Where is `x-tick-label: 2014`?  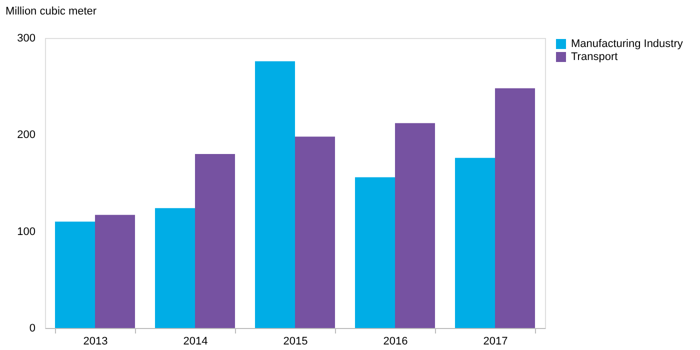
x-tick-label: 2014 is located at coordinates (195, 342).